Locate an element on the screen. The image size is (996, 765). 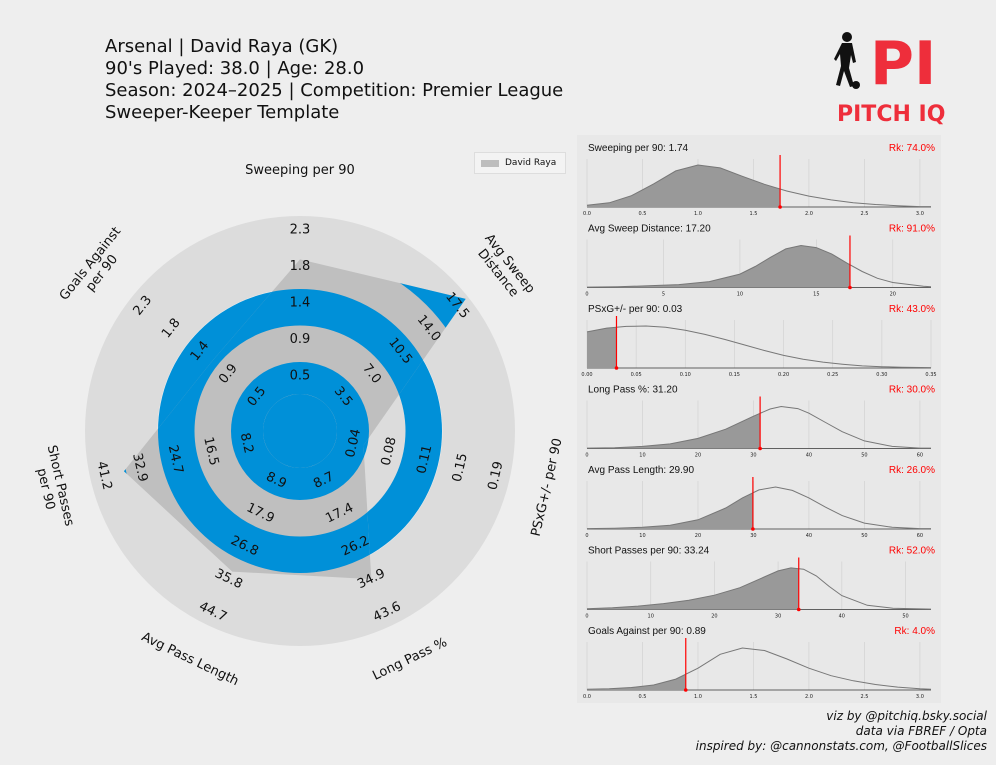
radar-tick-label: 1.8 is located at coordinates (300, 266).